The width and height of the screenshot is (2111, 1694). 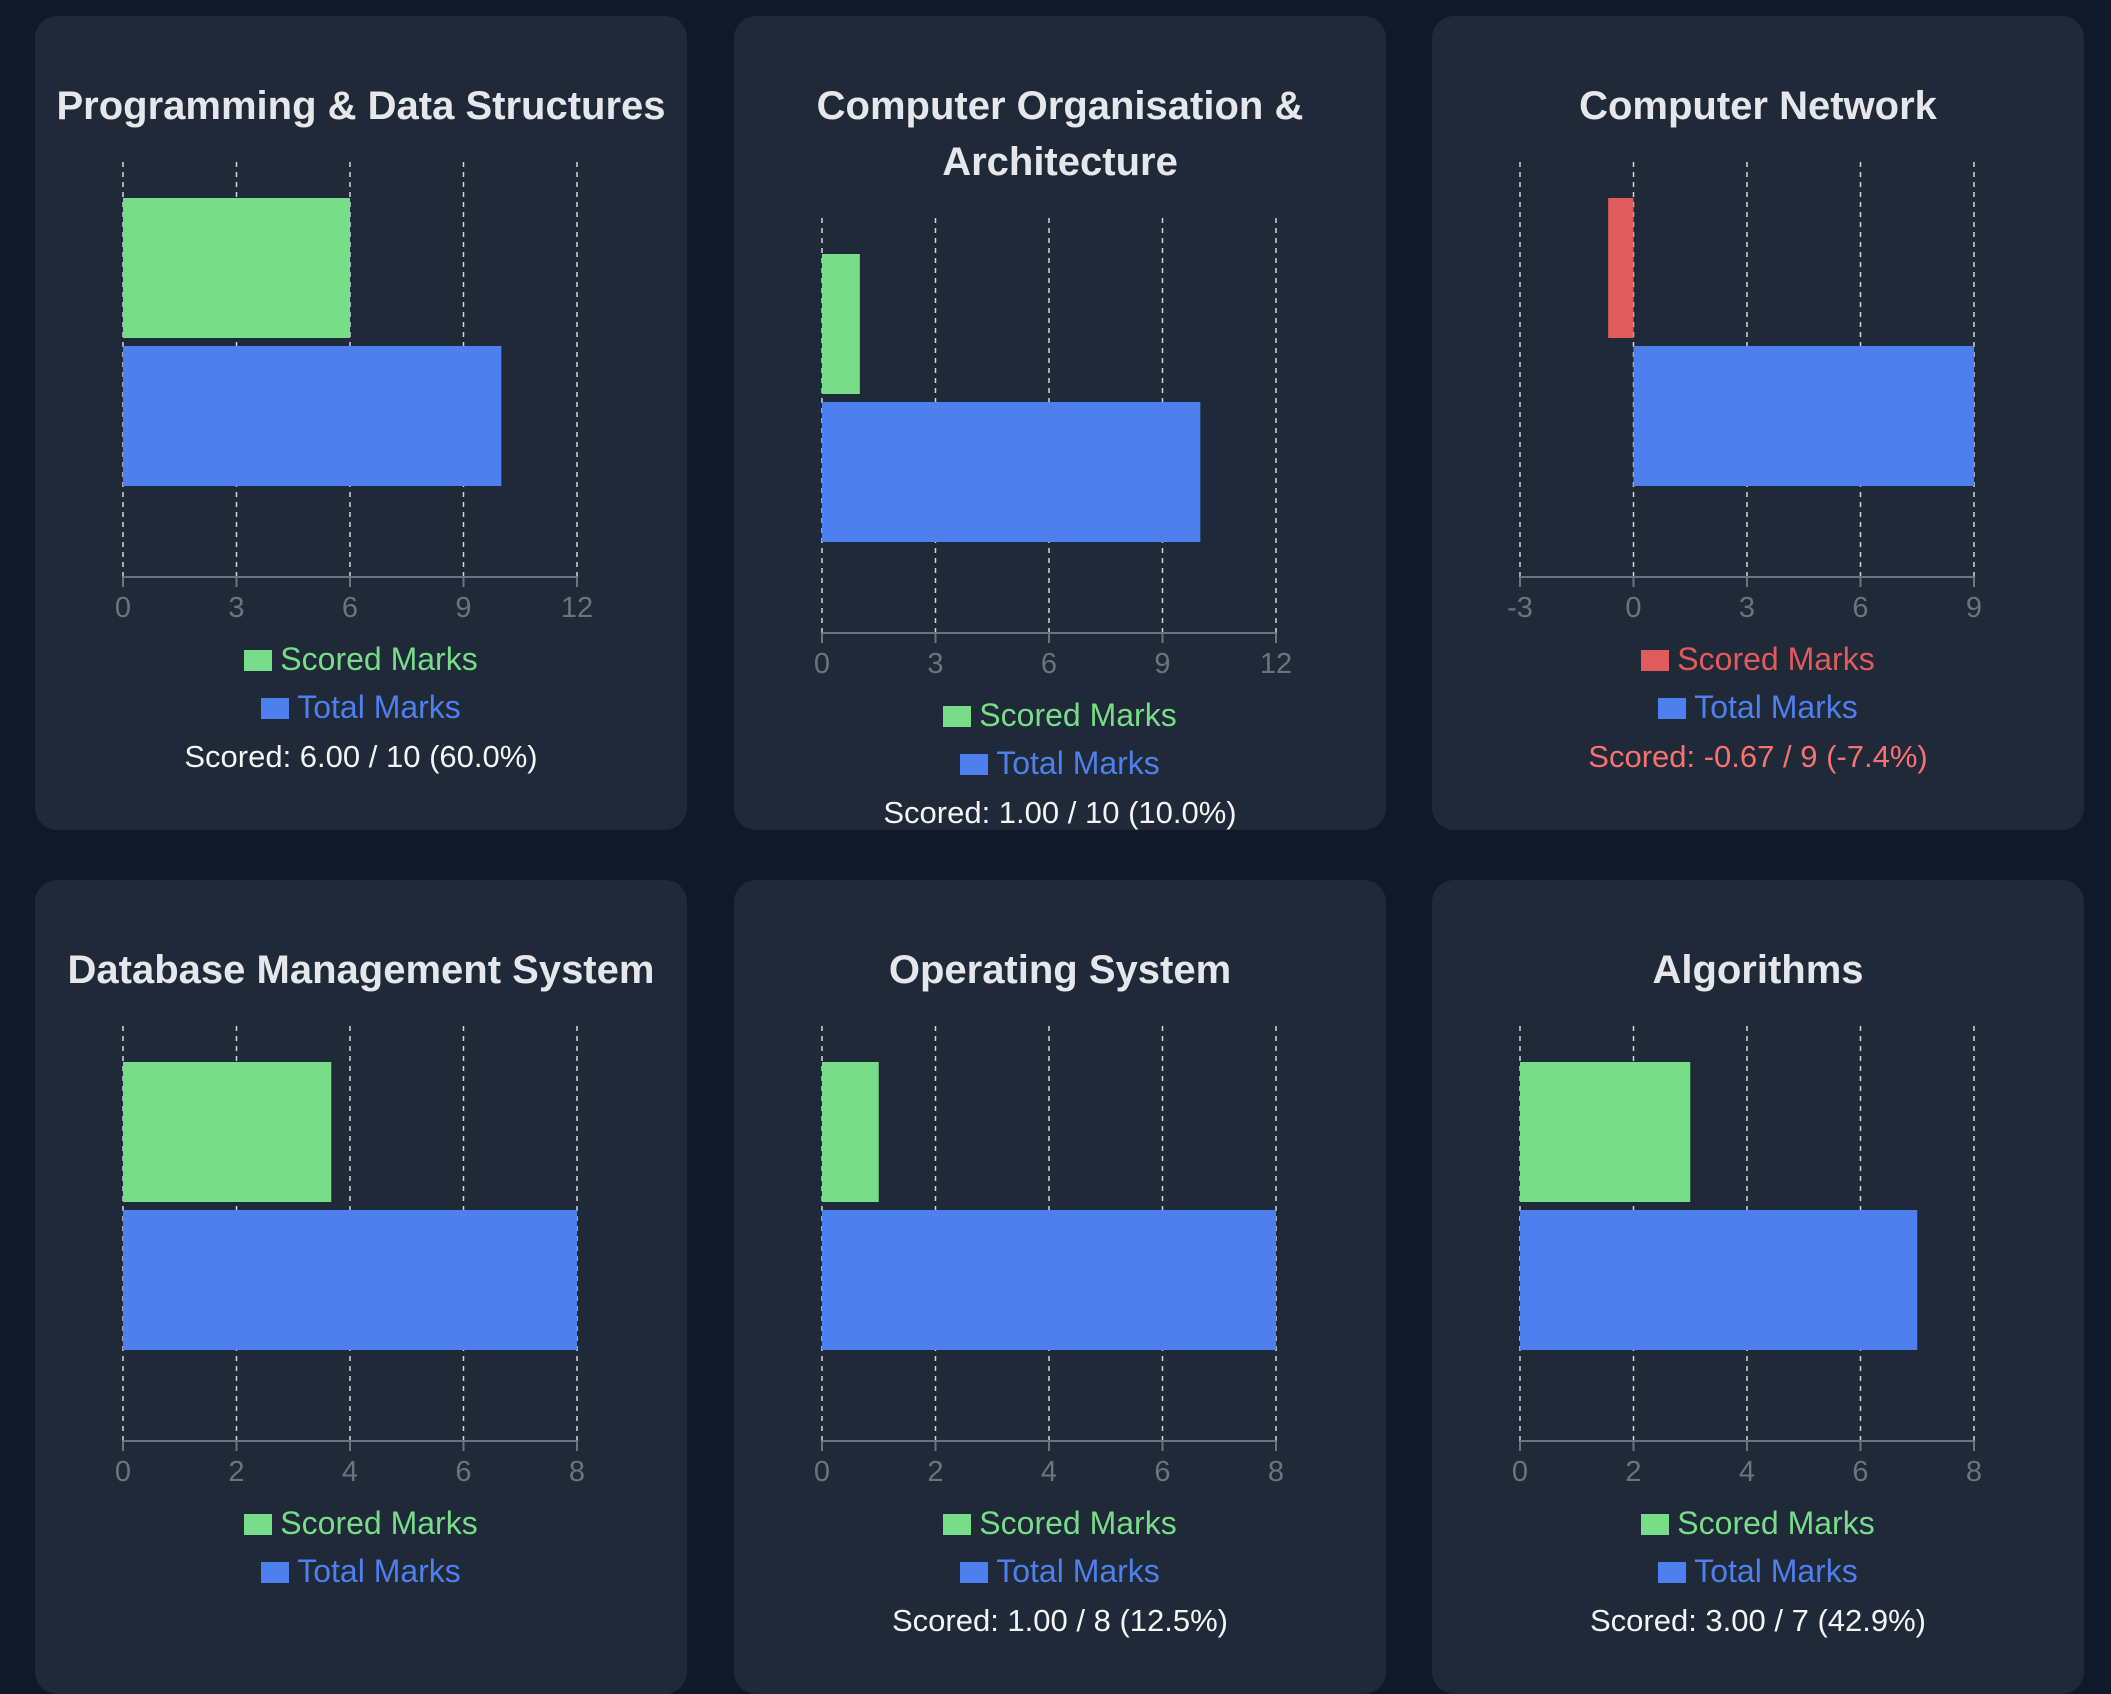 I want to click on score-summary: Scored: 6.00 / 10 (60.0%), so click(x=361, y=756).